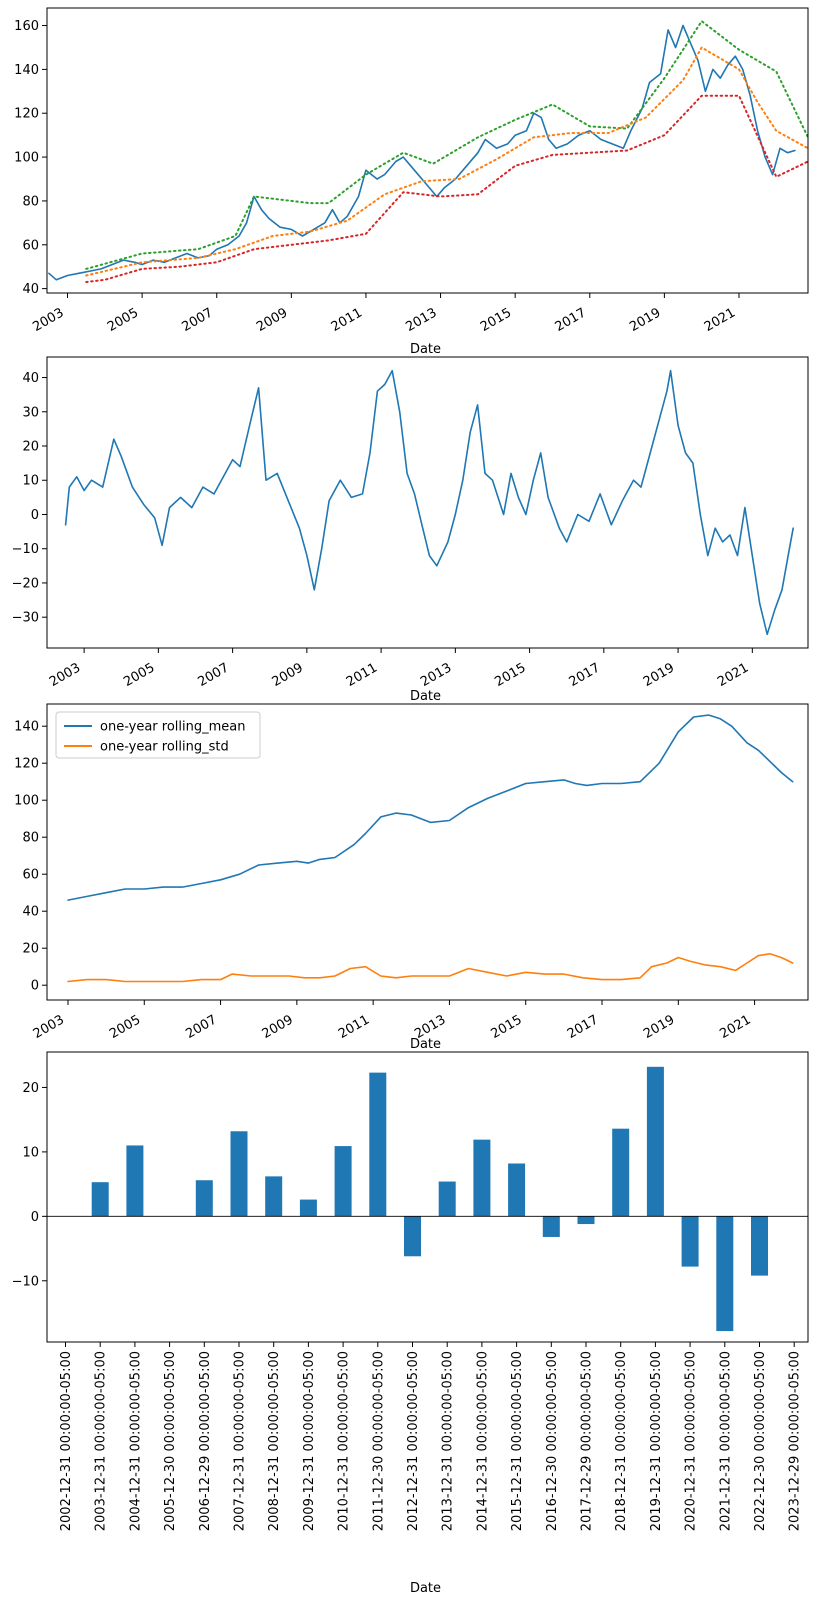 The height and width of the screenshot is (1600, 834). What do you see at coordinates (205, 1441) in the screenshot?
I see `x-tick-label: 2006-12-29 00:00:00-05:00` at bounding box center [205, 1441].